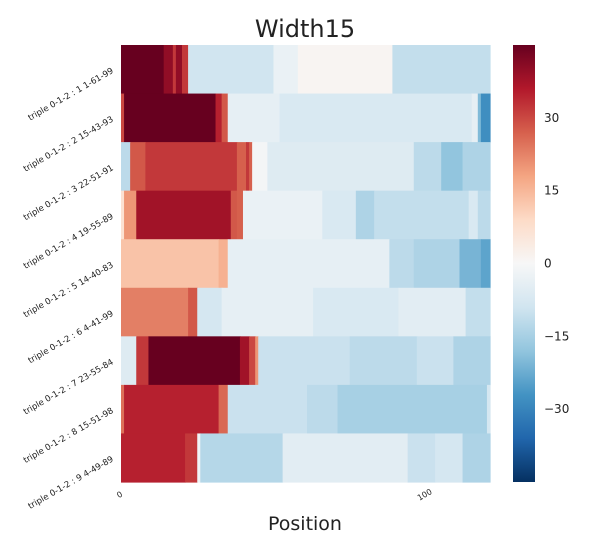 Image resolution: width=600 pixels, height=550 pixels. What do you see at coordinates (69, 388) in the screenshot?
I see `row-label: triple 0-1-2 : 7 23-55-84` at bounding box center [69, 388].